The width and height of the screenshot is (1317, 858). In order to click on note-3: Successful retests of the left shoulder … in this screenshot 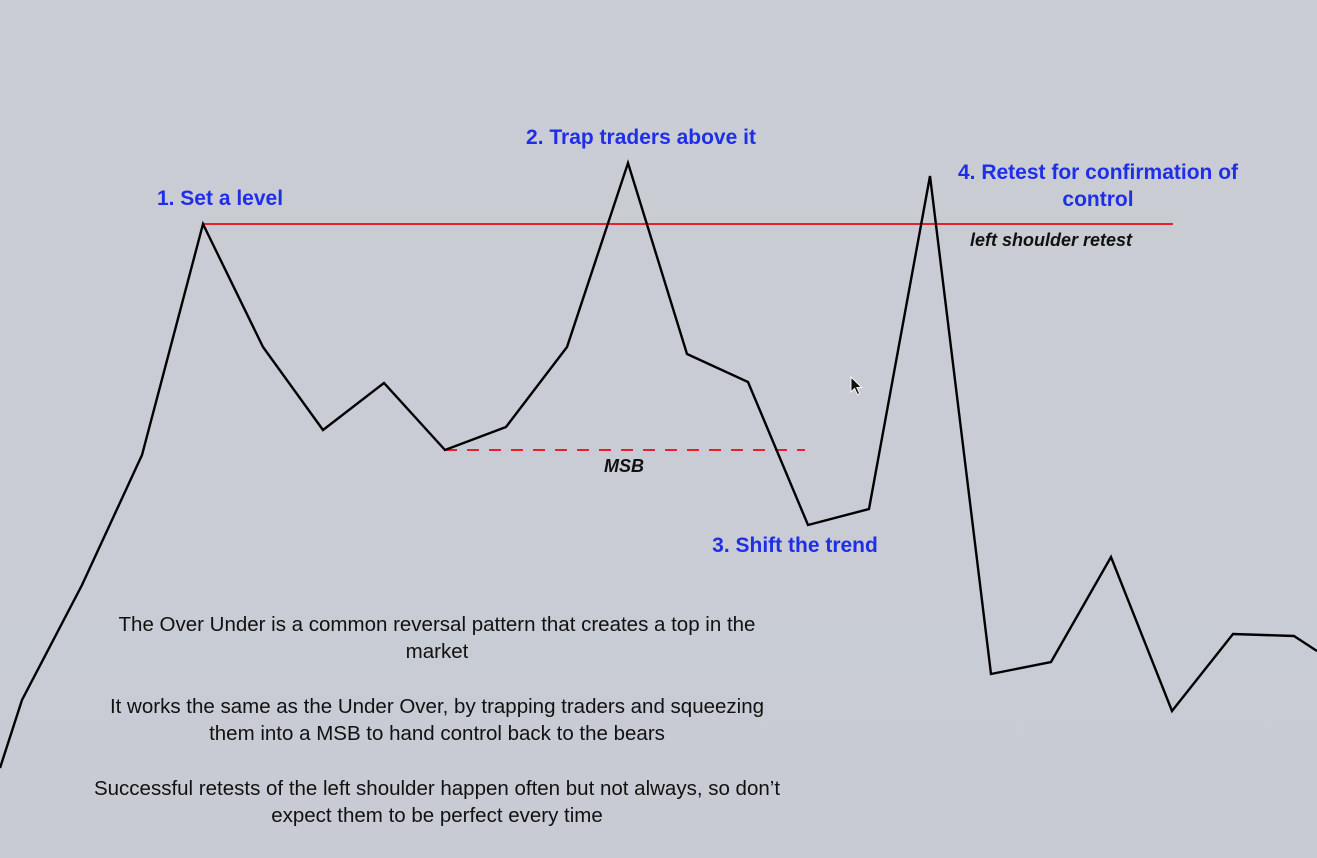, I will do `click(437, 802)`.